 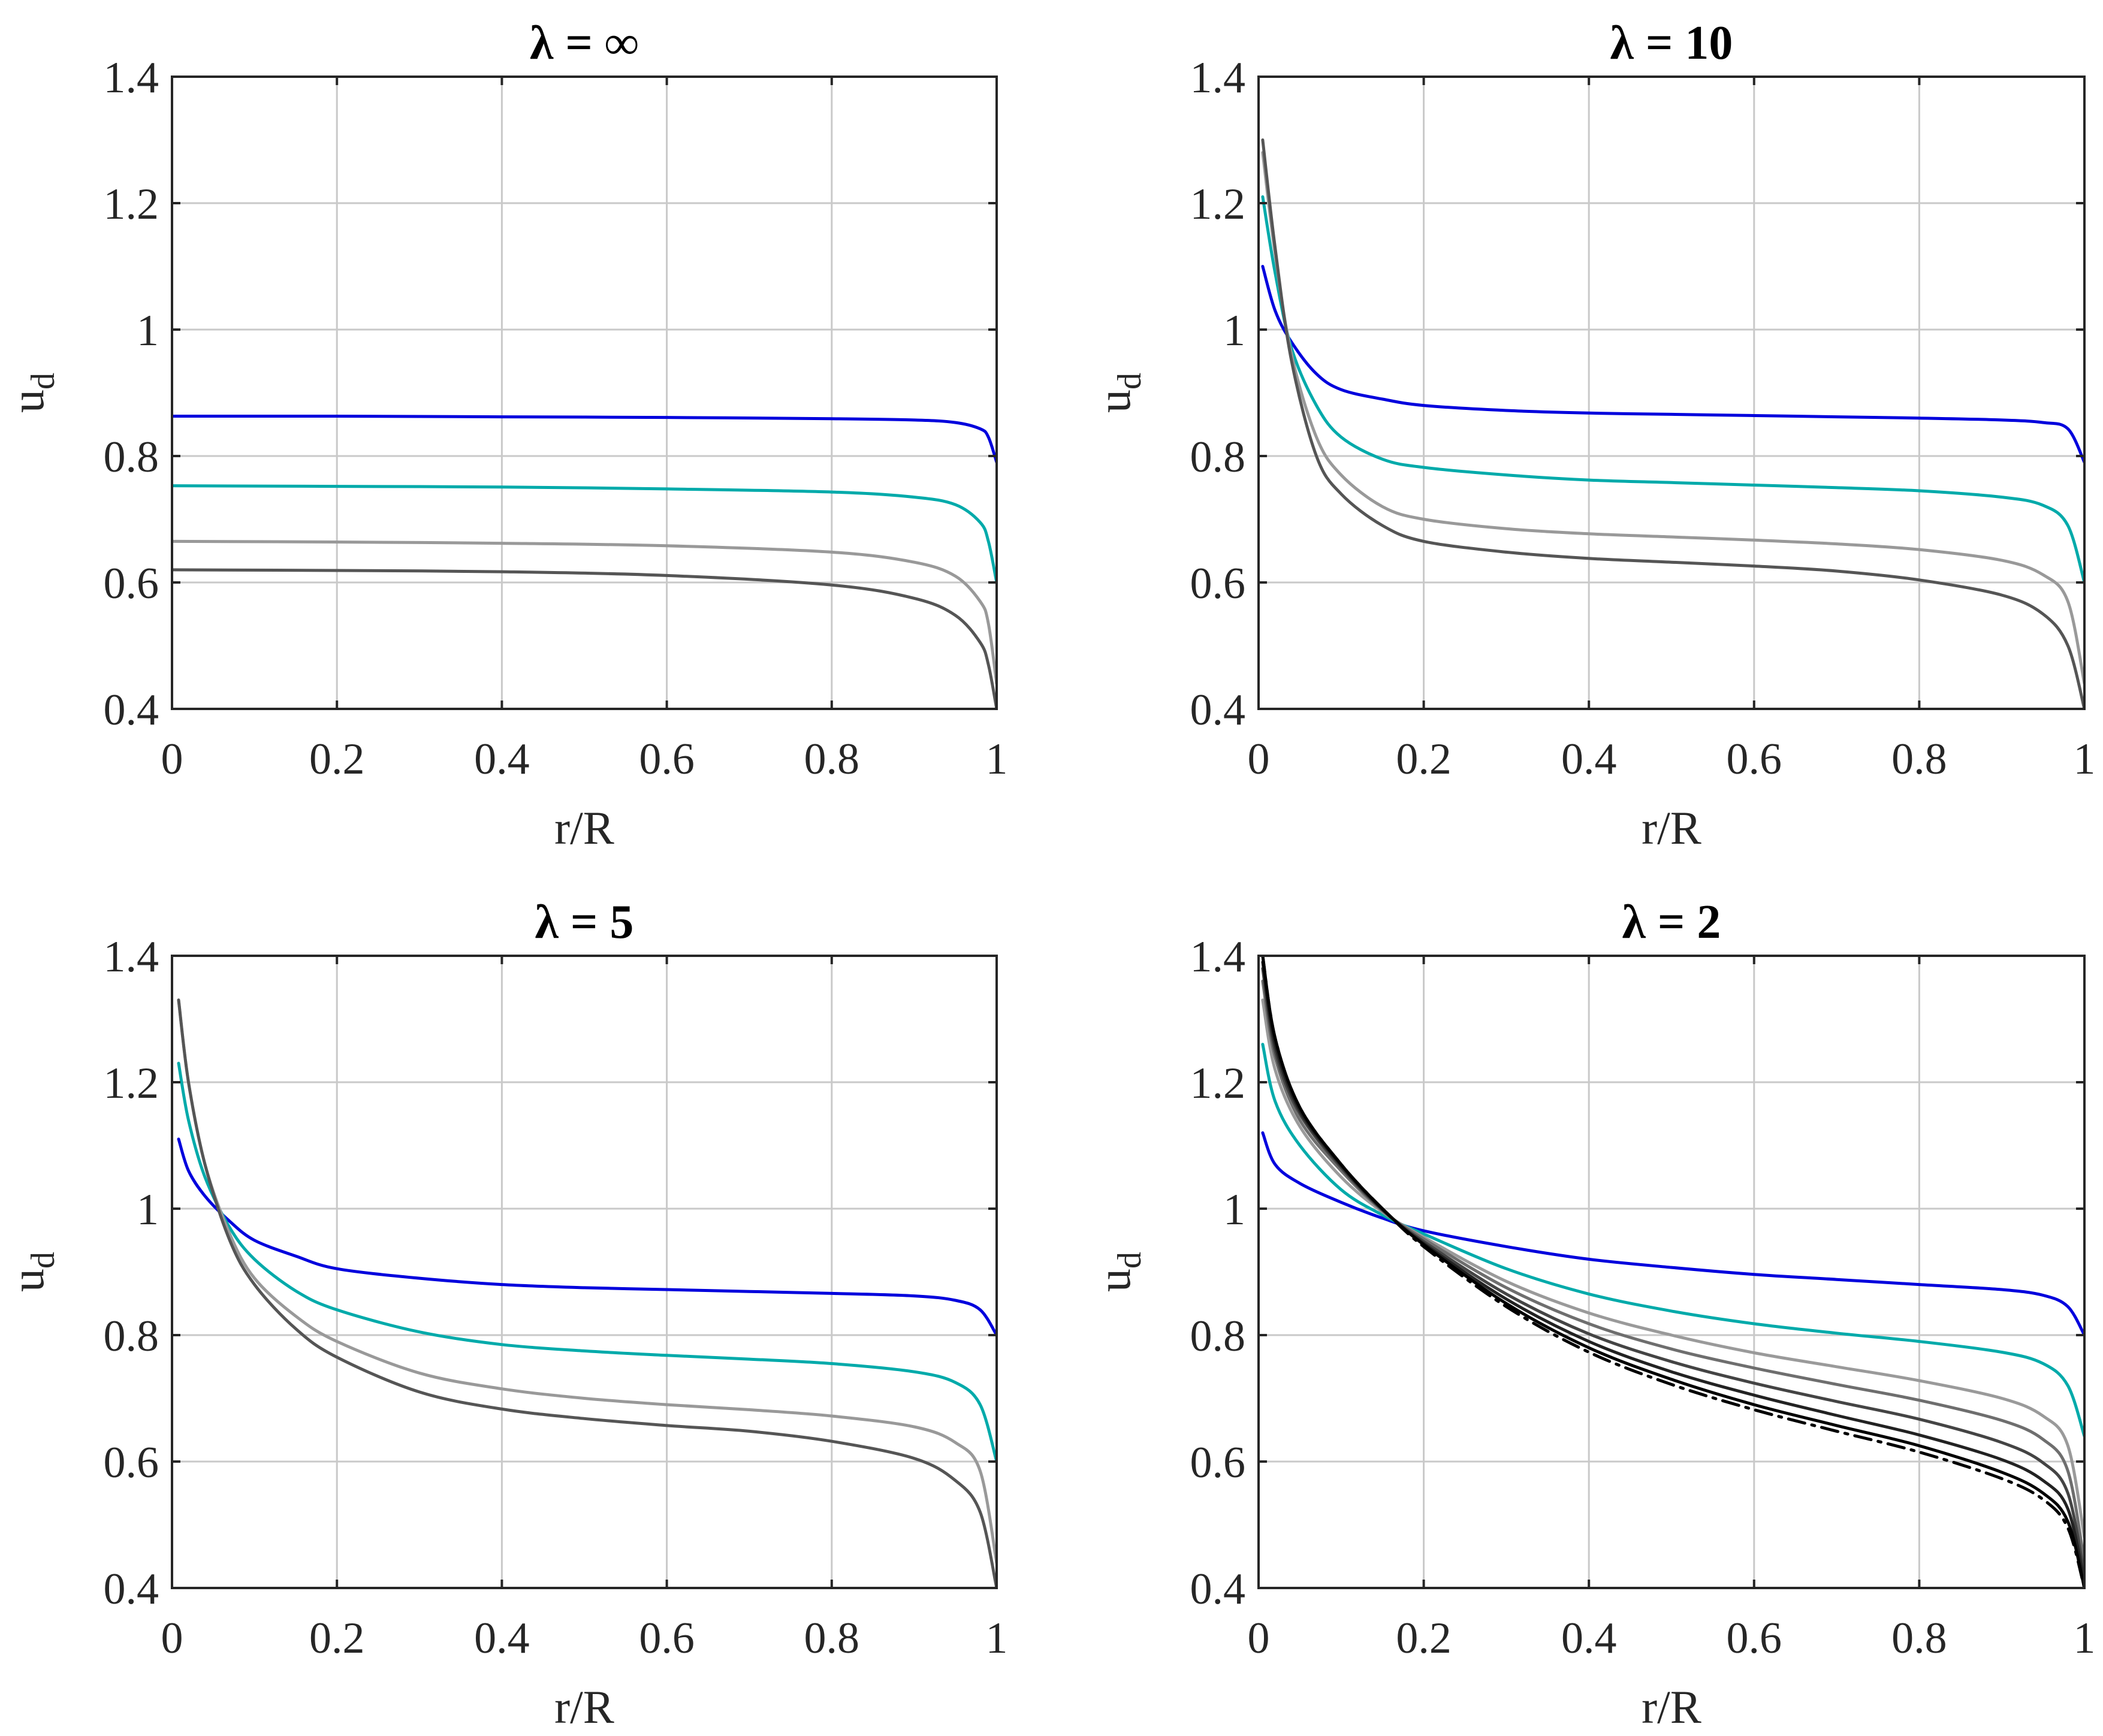 What do you see at coordinates (1671, 922) in the screenshot?
I see `panel-title: λ = 2` at bounding box center [1671, 922].